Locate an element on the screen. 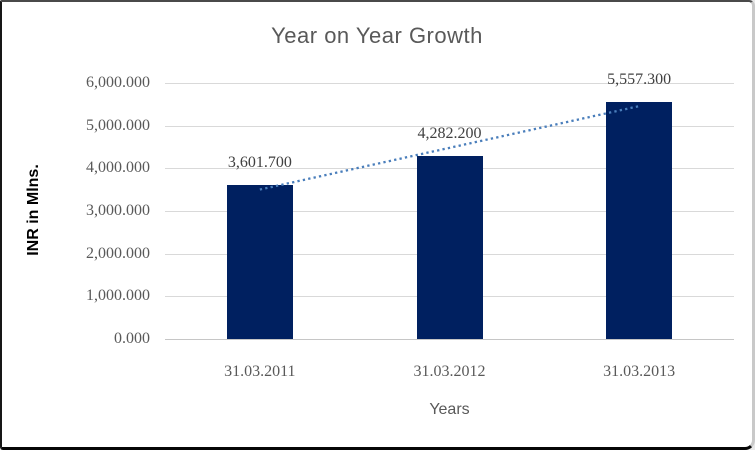  x-tick-label: 31.03.2013 is located at coordinates (639, 371).